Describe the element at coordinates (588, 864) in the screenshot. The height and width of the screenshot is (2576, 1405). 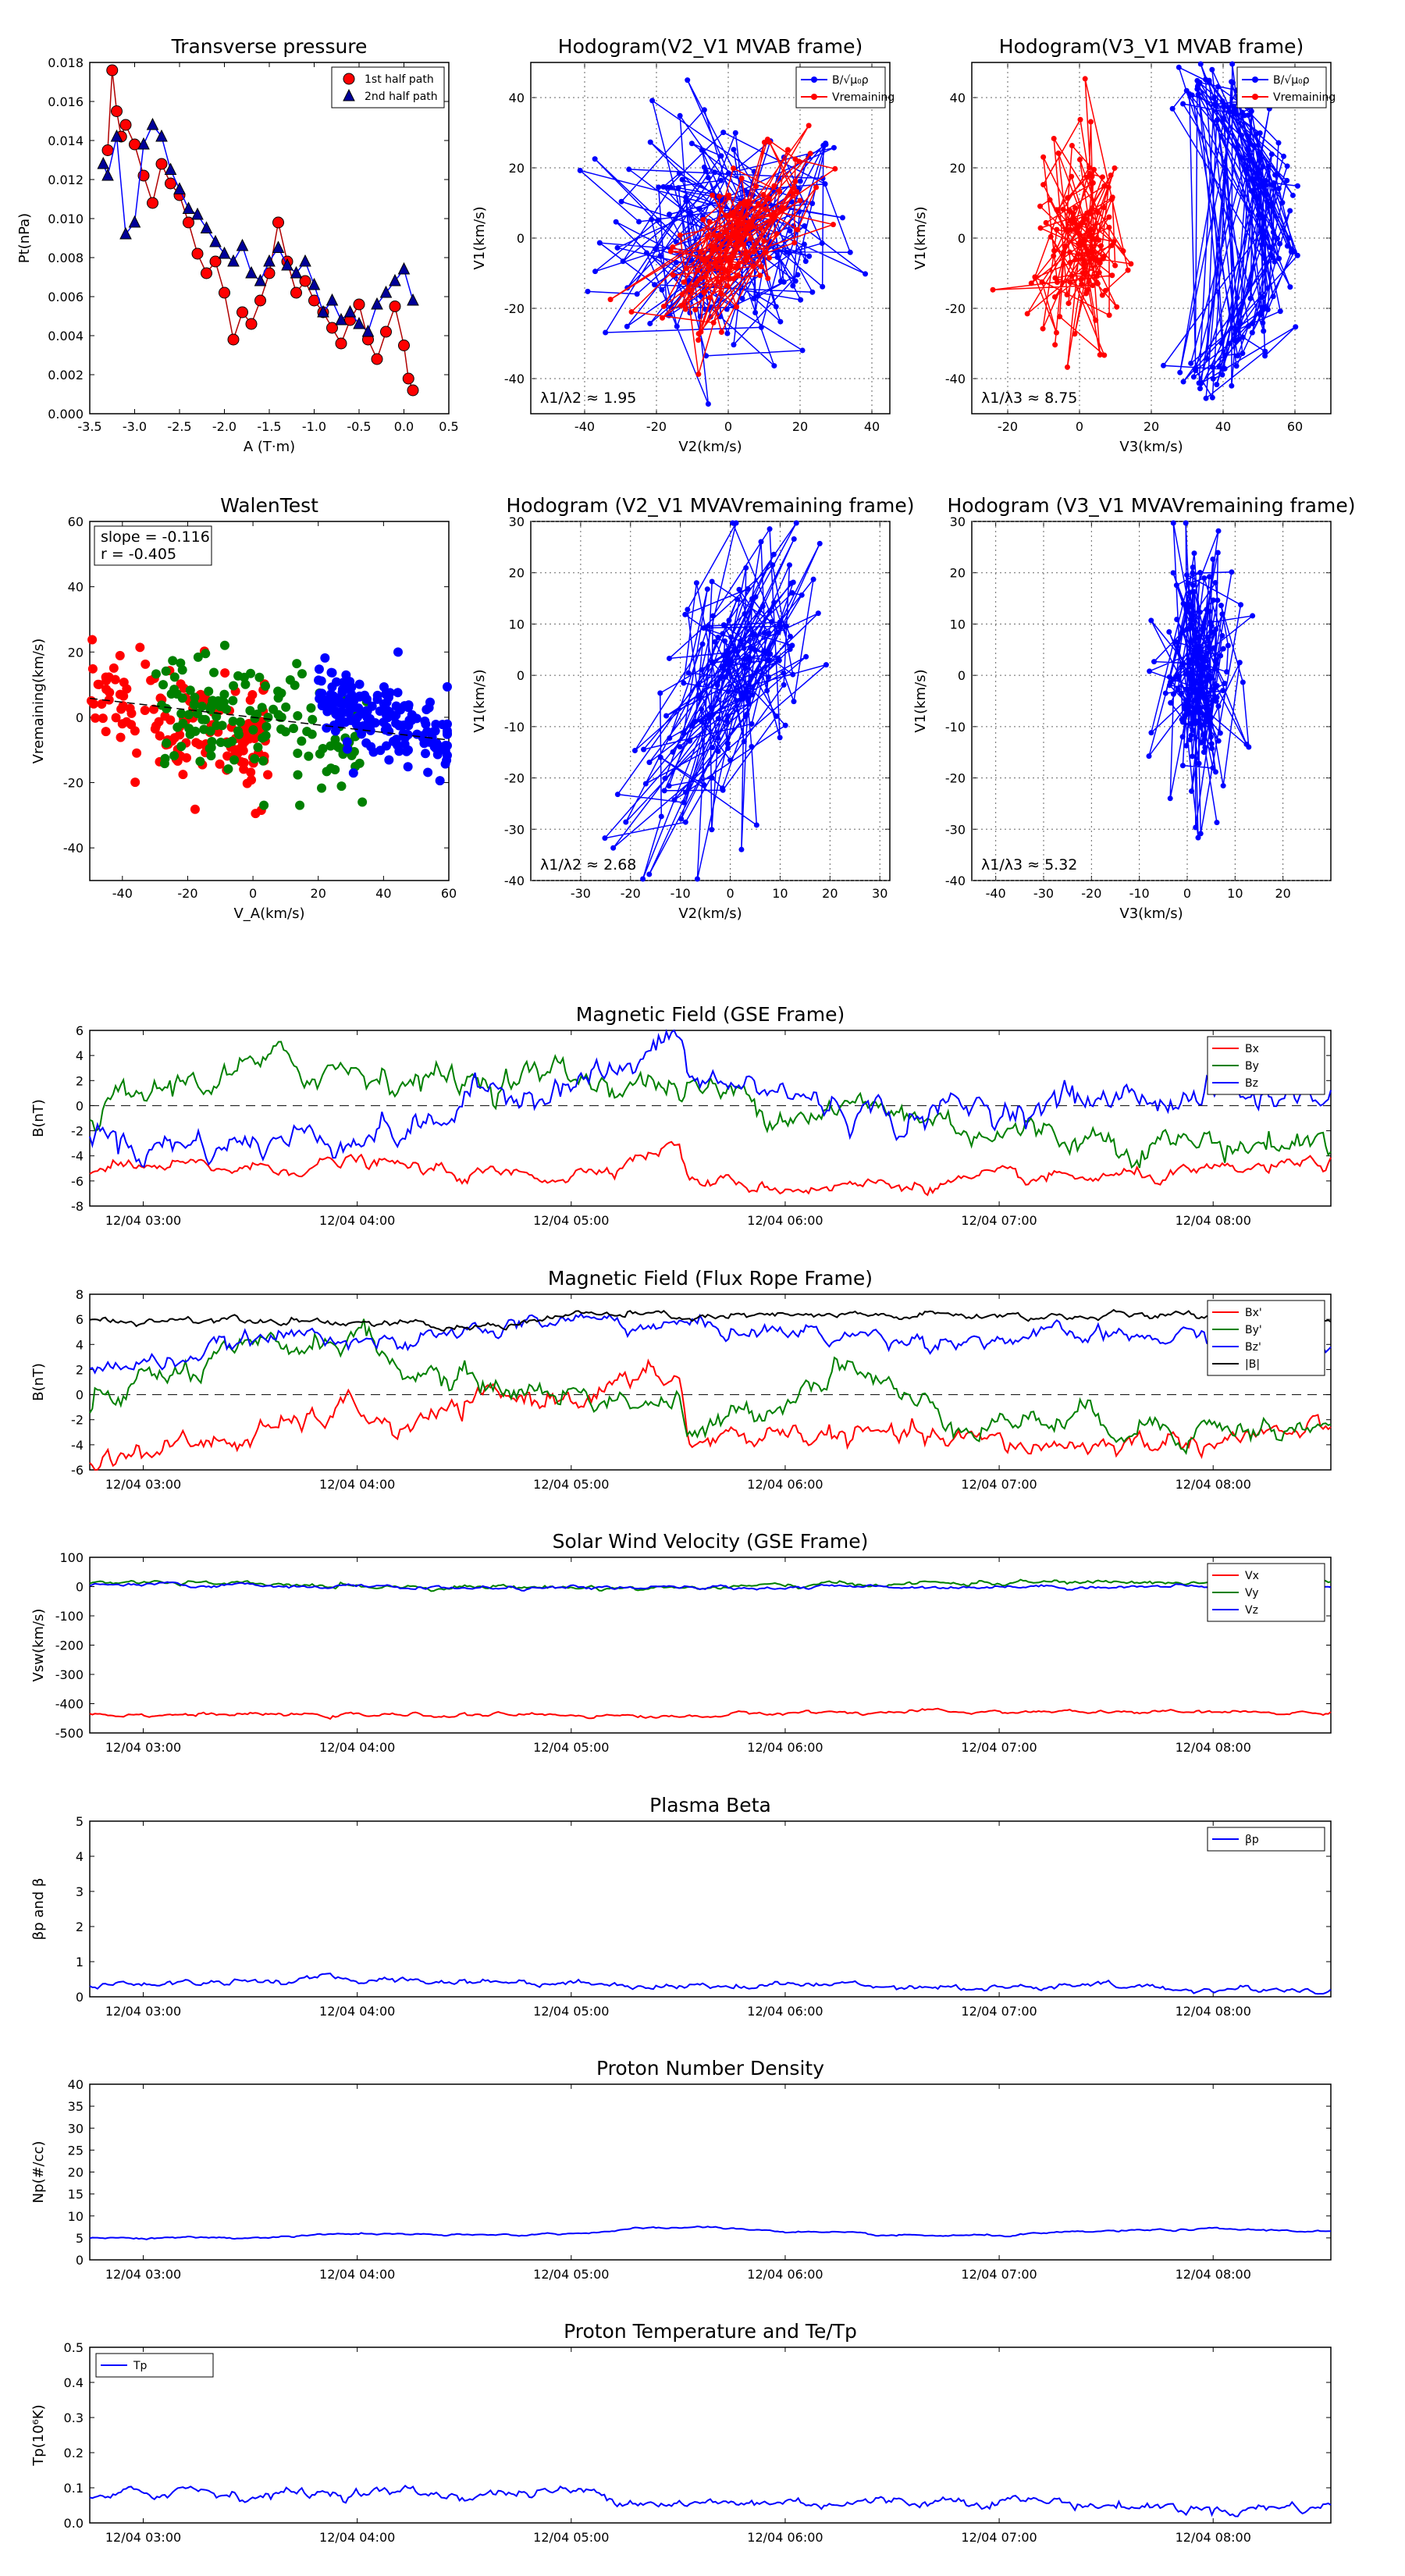
I see `annotation-text: λ1/λ2 ≈ 2.68` at that location.